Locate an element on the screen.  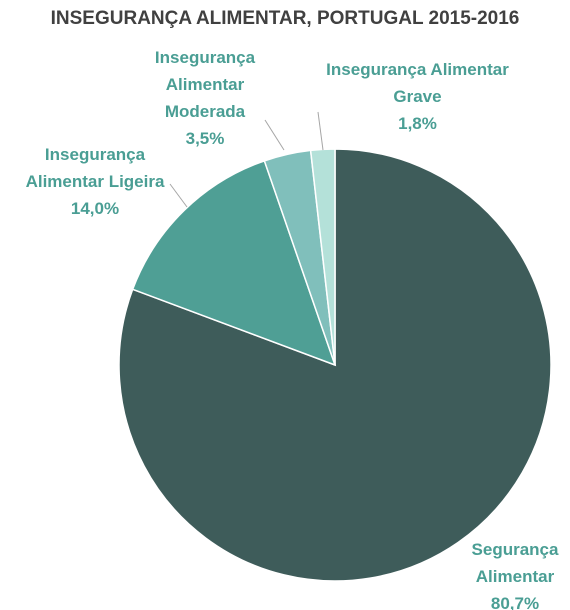
slice-label: Insegurança Alimentar Moderada 3,5% is located at coordinates (205, 98).